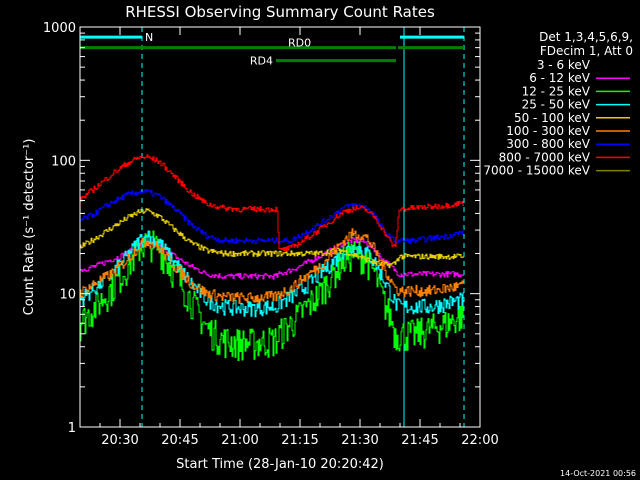 The height and width of the screenshot is (480, 640). What do you see at coordinates (548, 131) in the screenshot?
I see `legend-label-5: 100 - 300 keV` at bounding box center [548, 131].